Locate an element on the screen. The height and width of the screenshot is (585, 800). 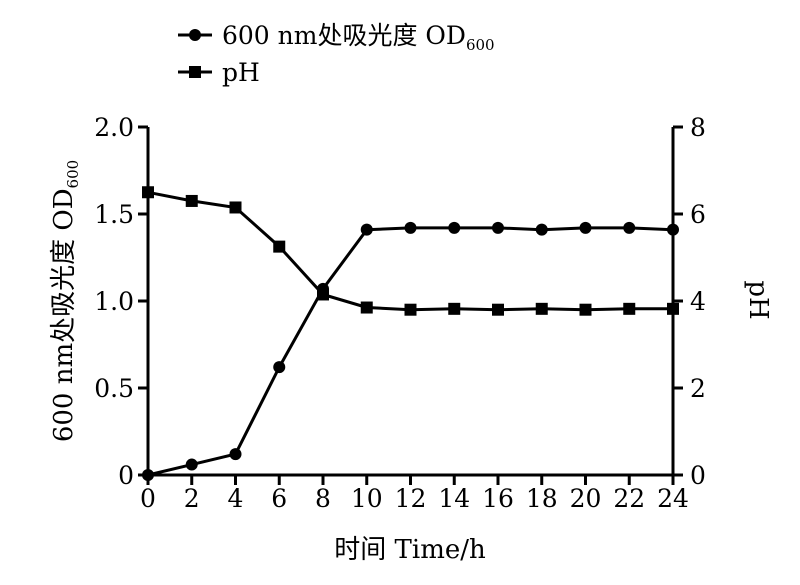
x-tick-label: 14 is located at coordinates (454, 498).